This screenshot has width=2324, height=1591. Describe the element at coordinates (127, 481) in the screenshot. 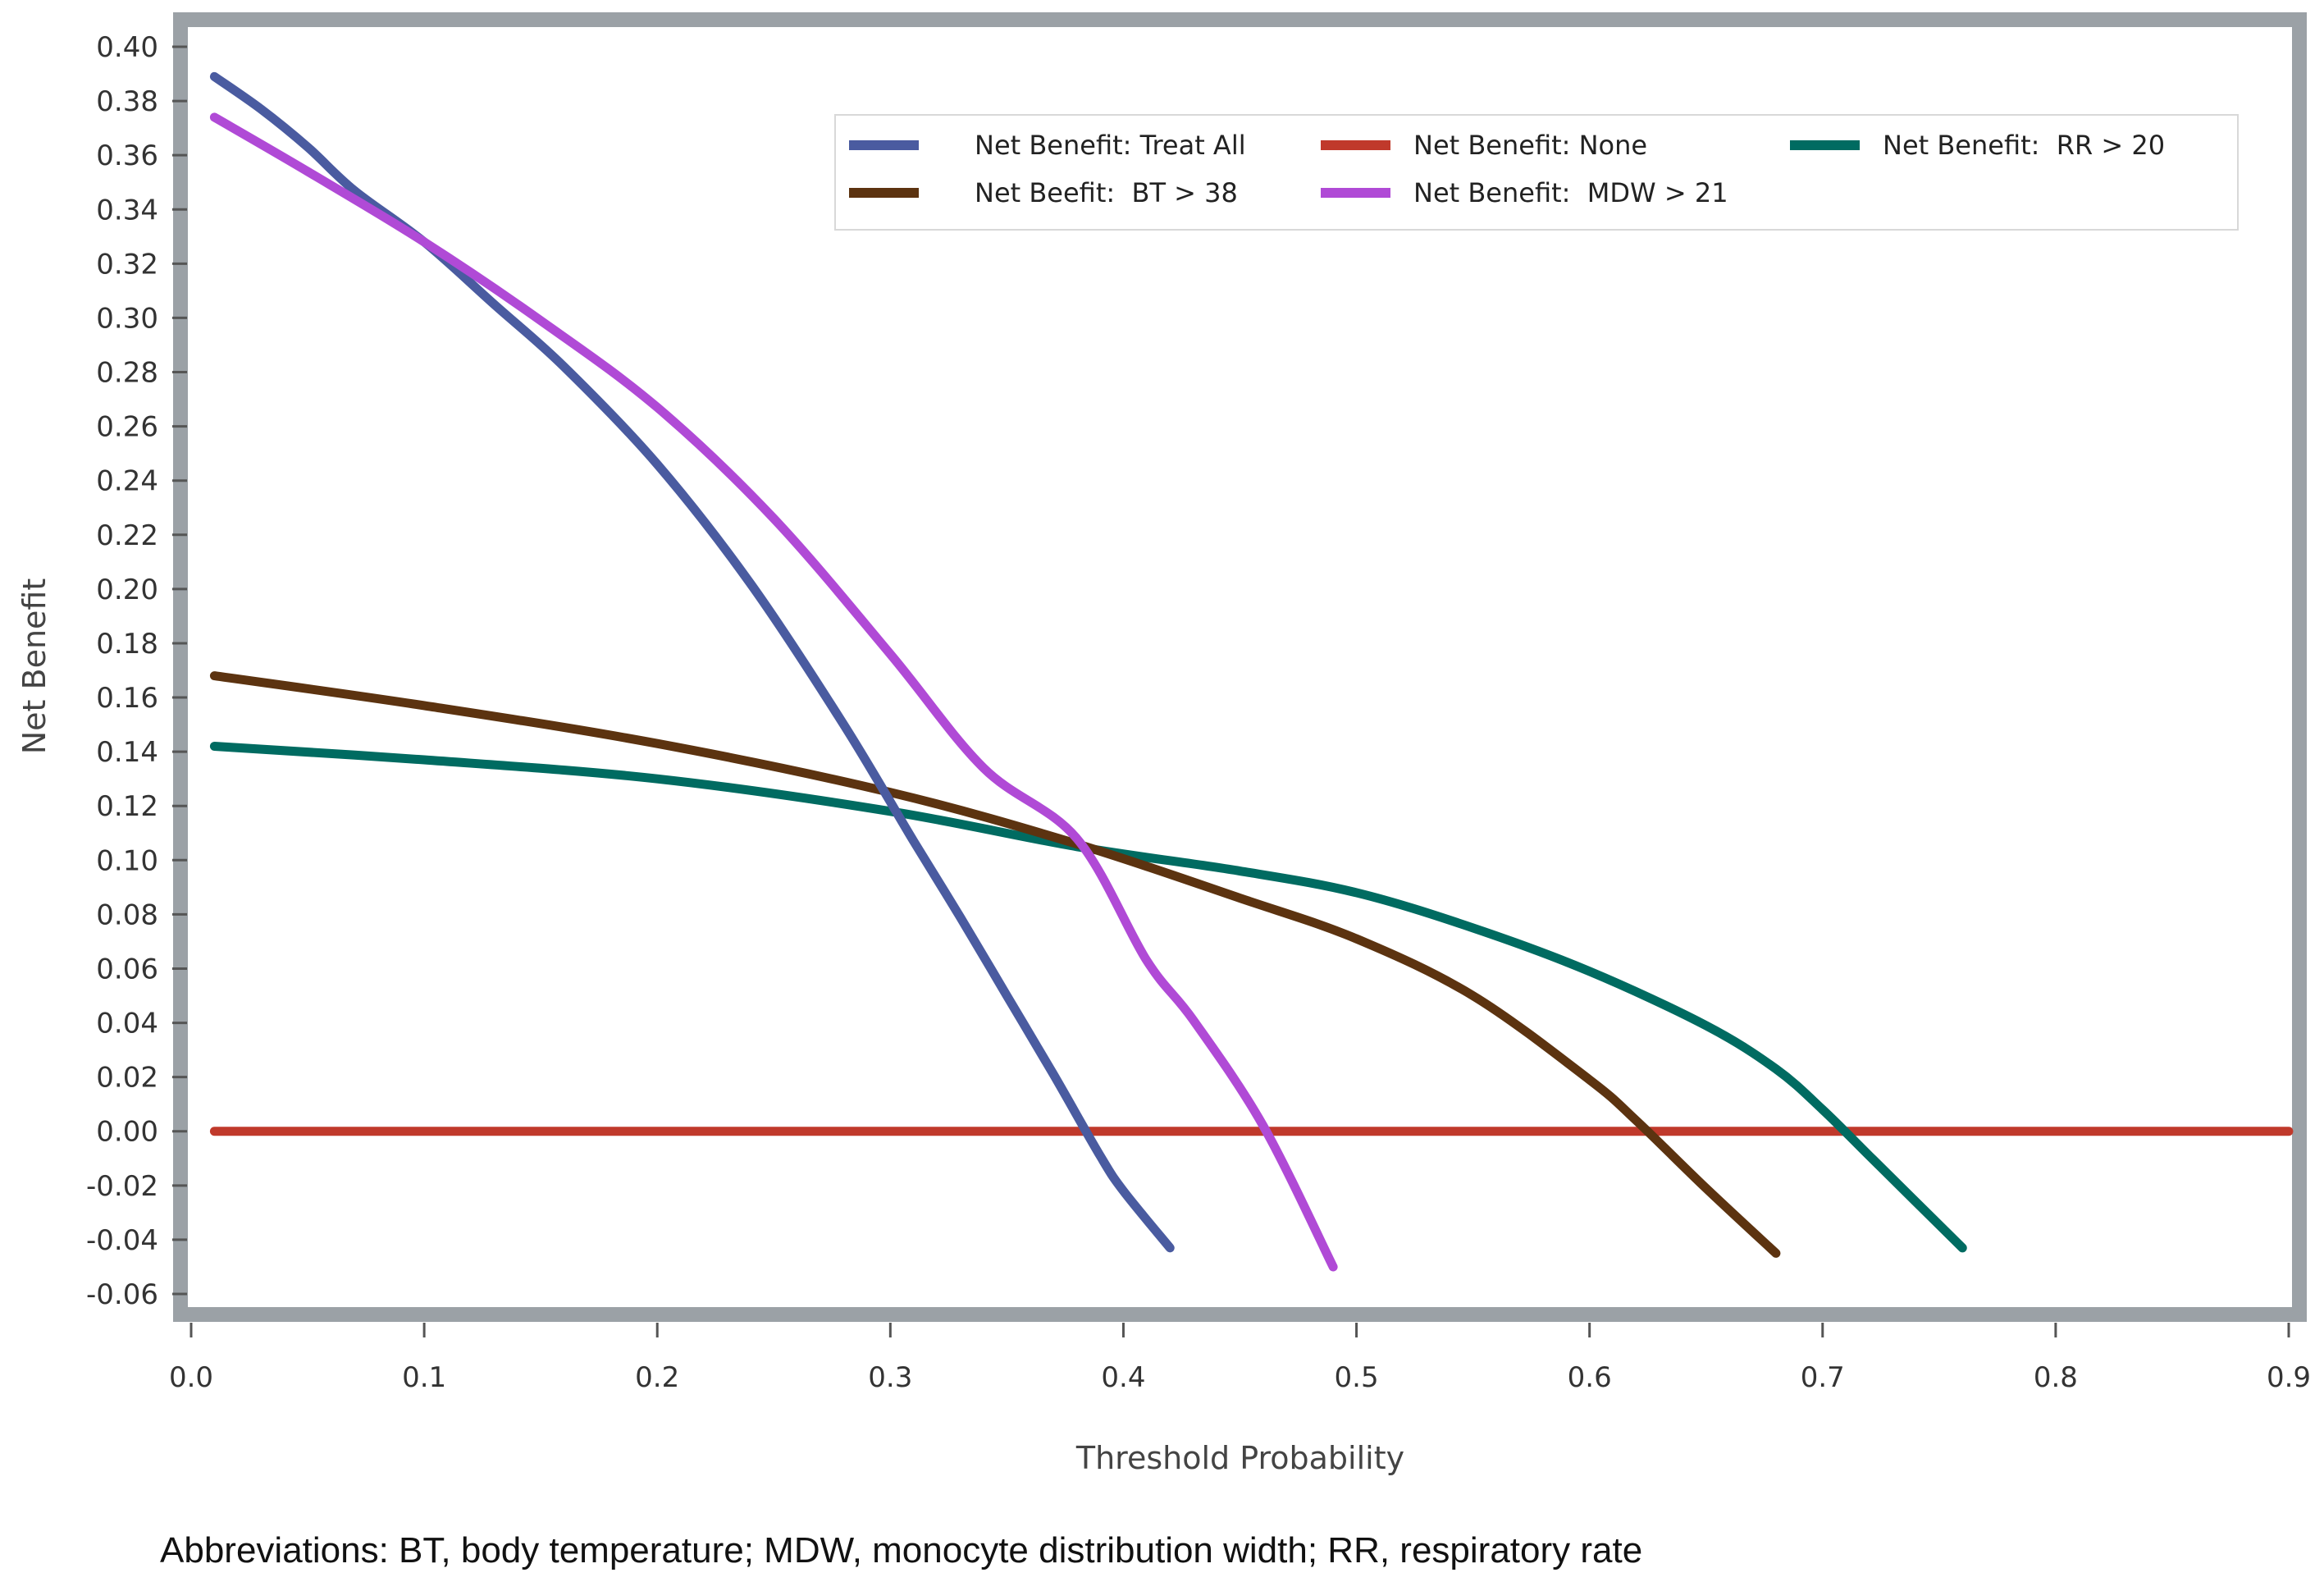

I see `y-tick-label: 0.24` at that location.